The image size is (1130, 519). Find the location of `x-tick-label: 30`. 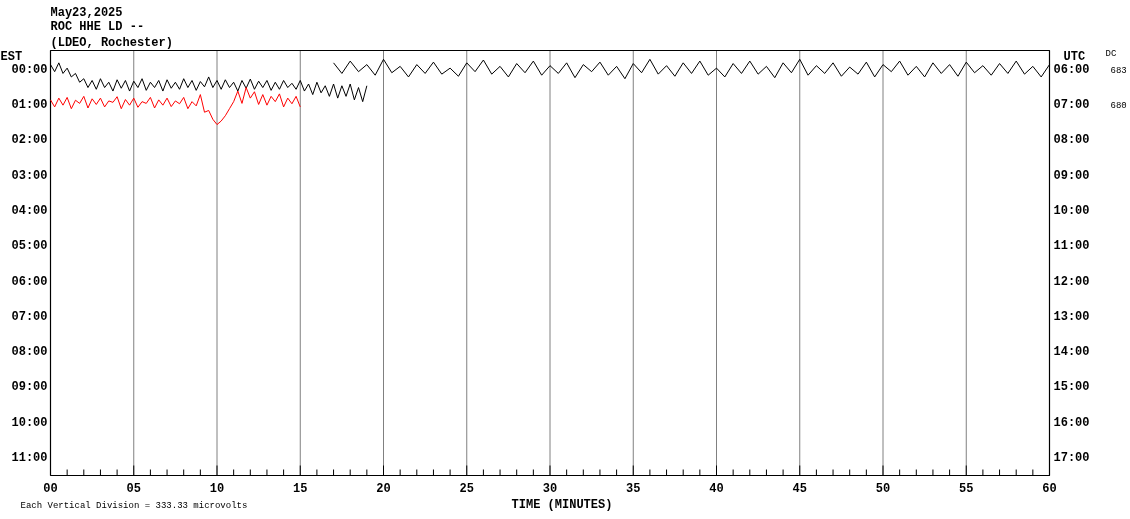

x-tick-label: 30 is located at coordinates (550, 489).